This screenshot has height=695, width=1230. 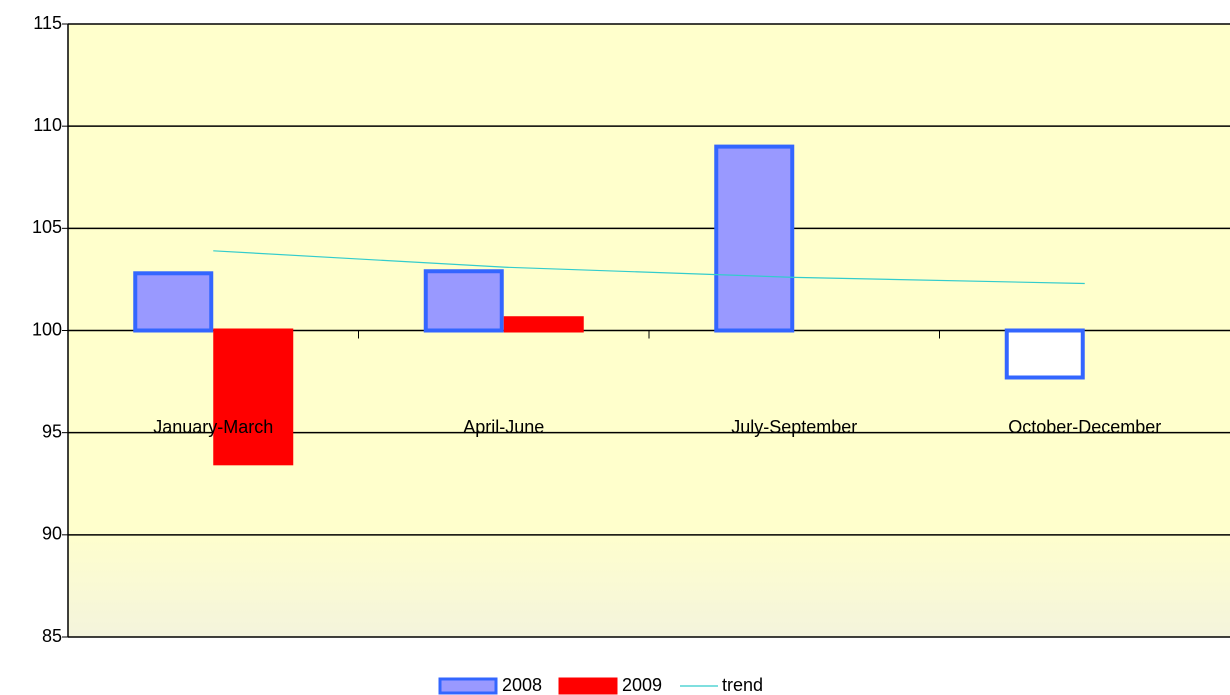 What do you see at coordinates (642, 685) in the screenshot?
I see `legend-label: 2009` at bounding box center [642, 685].